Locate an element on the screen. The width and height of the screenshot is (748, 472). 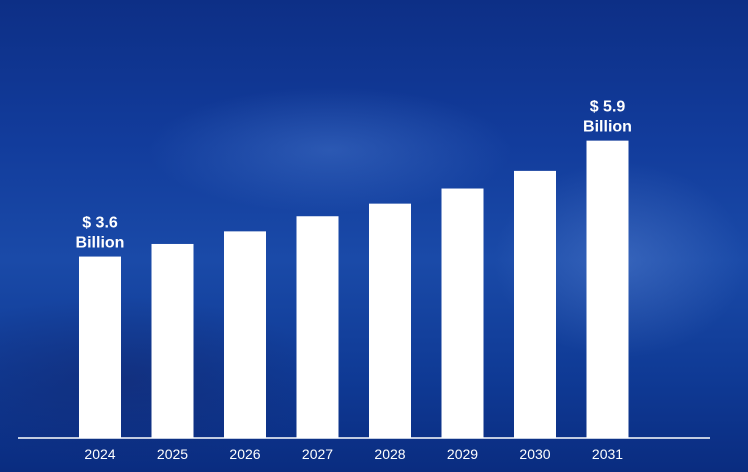
x-tick-label-2025: 2025 is located at coordinates (172, 454).